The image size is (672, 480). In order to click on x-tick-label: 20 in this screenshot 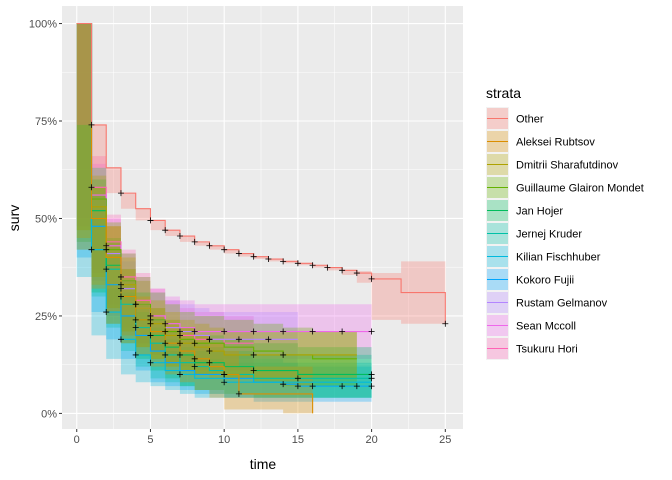, I will do `click(371, 440)`.